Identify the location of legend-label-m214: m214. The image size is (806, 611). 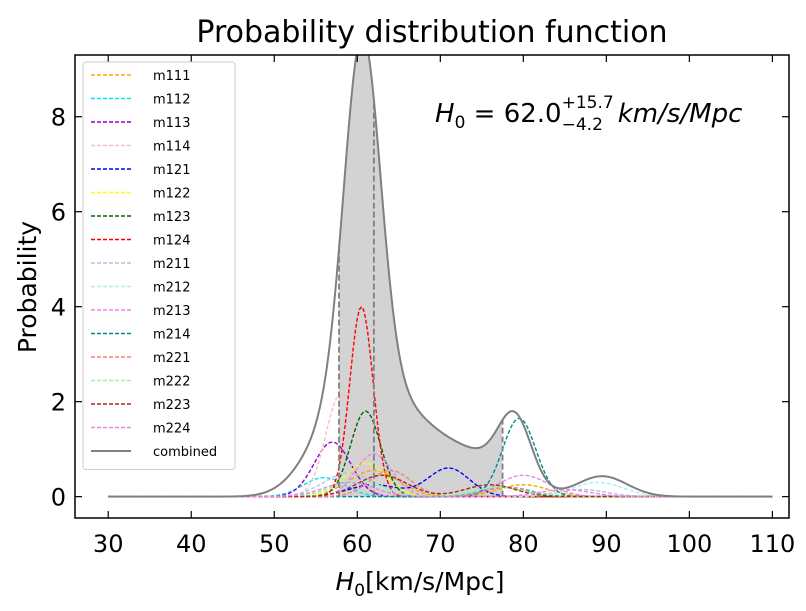
(171, 335).